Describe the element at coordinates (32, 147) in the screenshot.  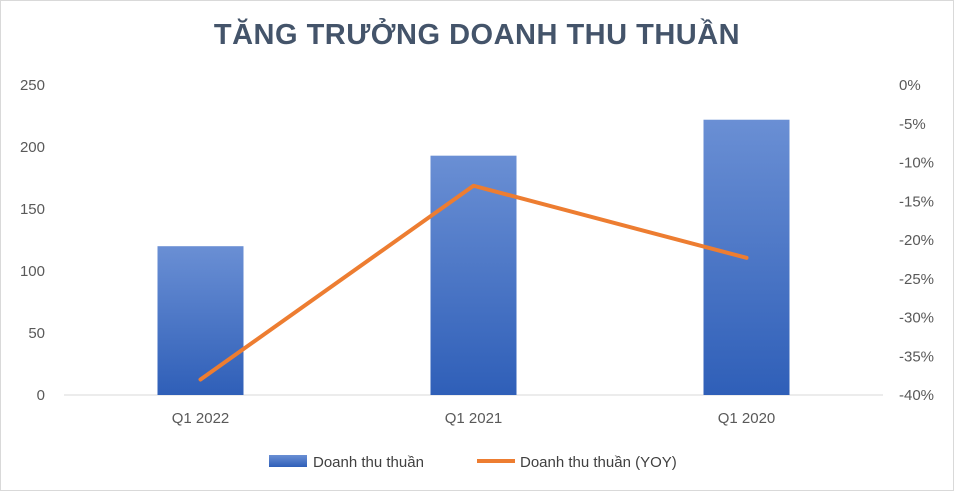
I see `left-axis-tick-label: 200` at that location.